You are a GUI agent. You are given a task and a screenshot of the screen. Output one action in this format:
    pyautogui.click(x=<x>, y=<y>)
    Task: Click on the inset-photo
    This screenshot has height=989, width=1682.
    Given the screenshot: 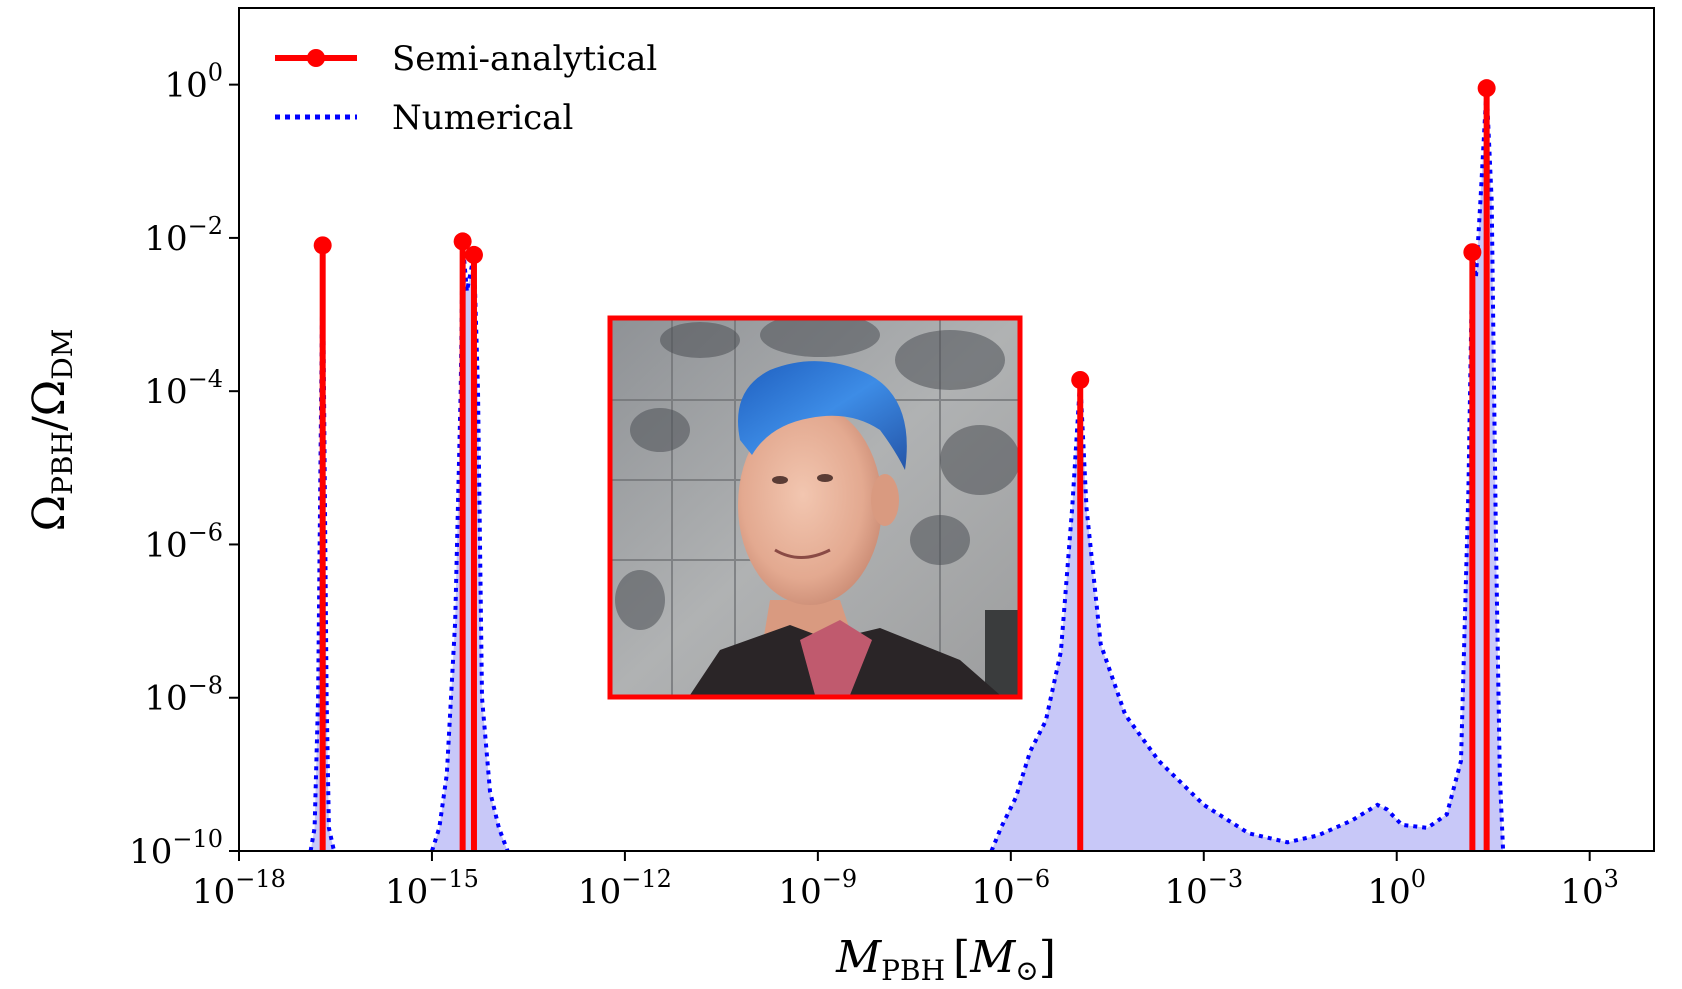 What is the action you would take?
    pyautogui.click(x=815, y=507)
    